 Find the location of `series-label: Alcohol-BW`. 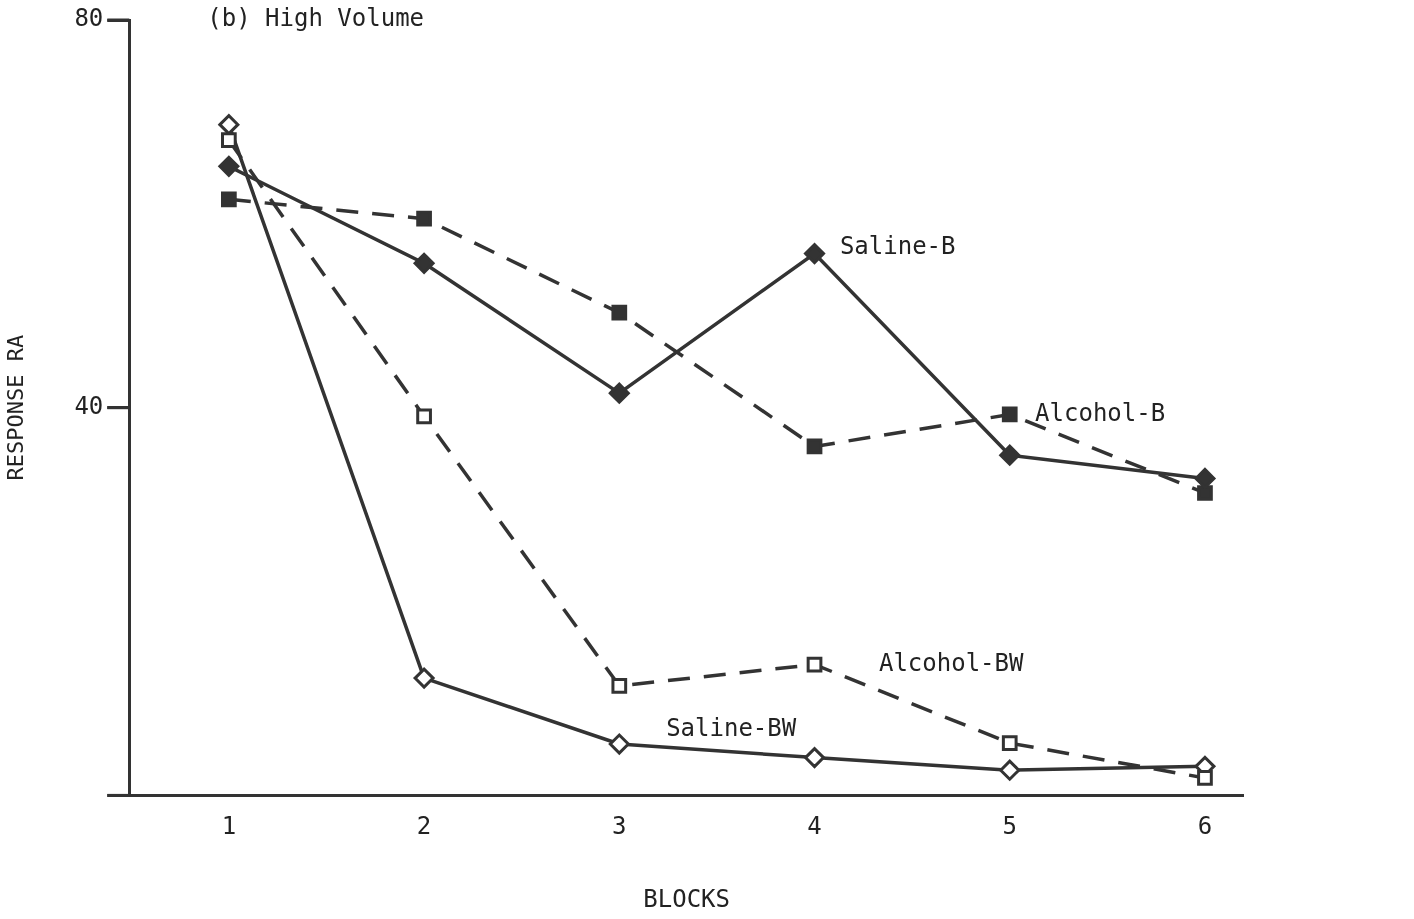

series-label: Alcohol-BW is located at coordinates (951, 662).